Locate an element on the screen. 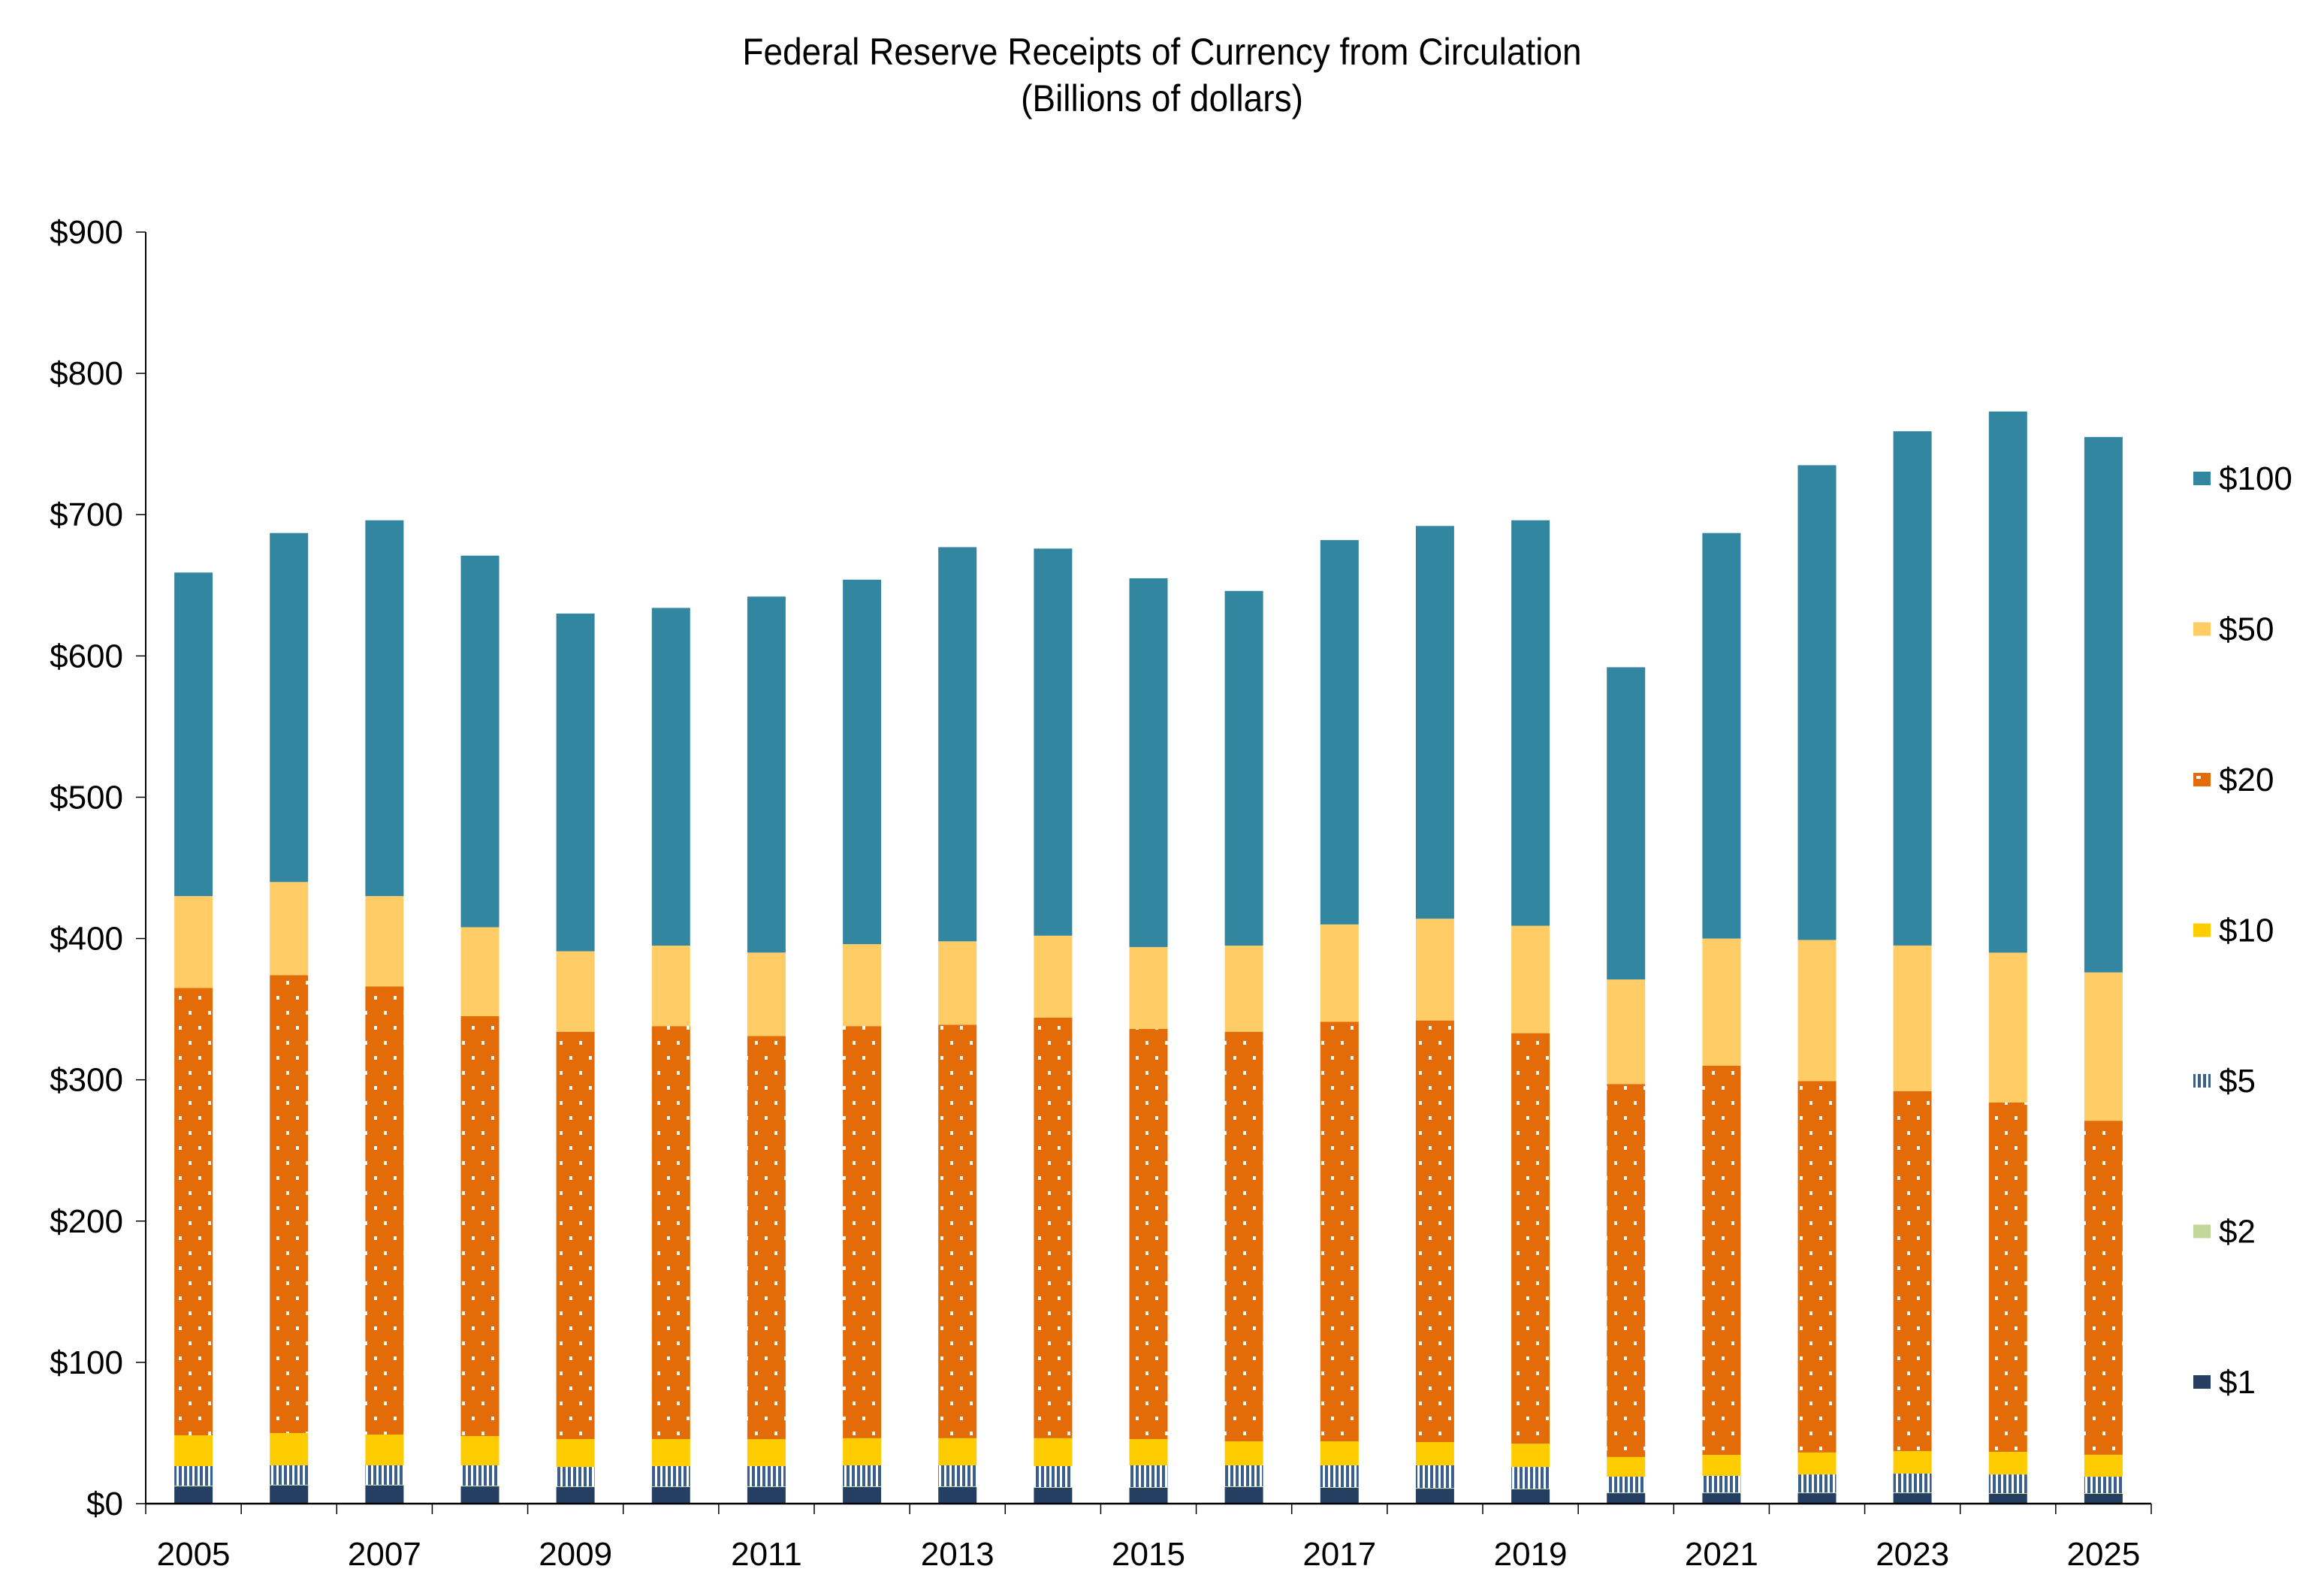  bar-stack-2006 is located at coordinates (289, 1019).